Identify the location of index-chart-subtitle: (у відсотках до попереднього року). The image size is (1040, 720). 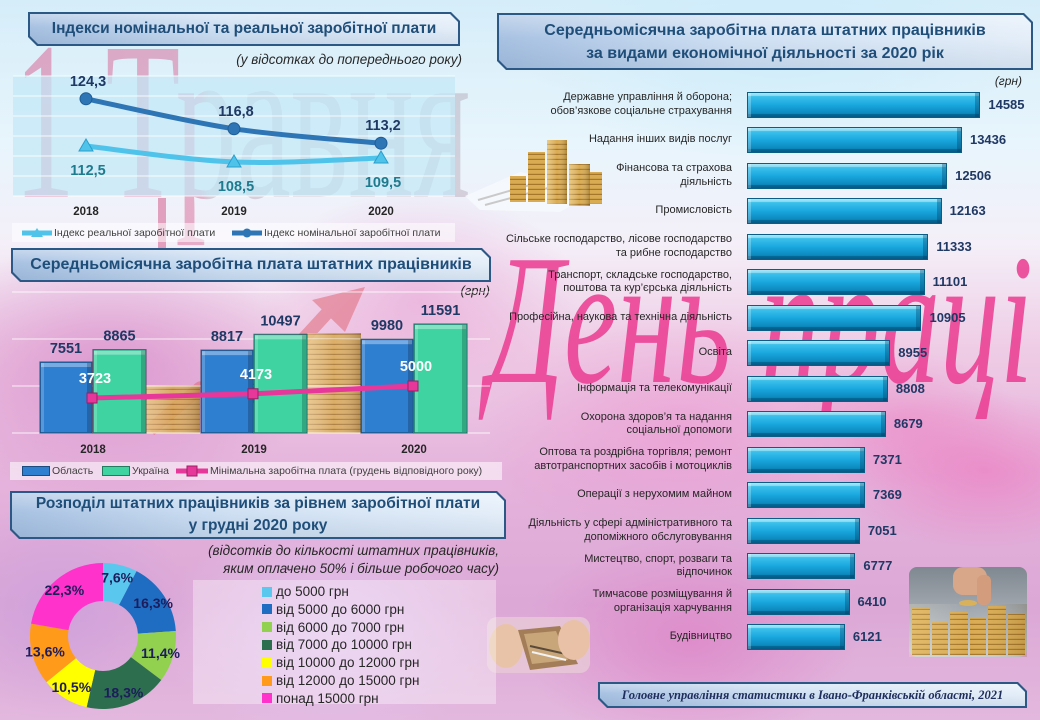
(349, 59).